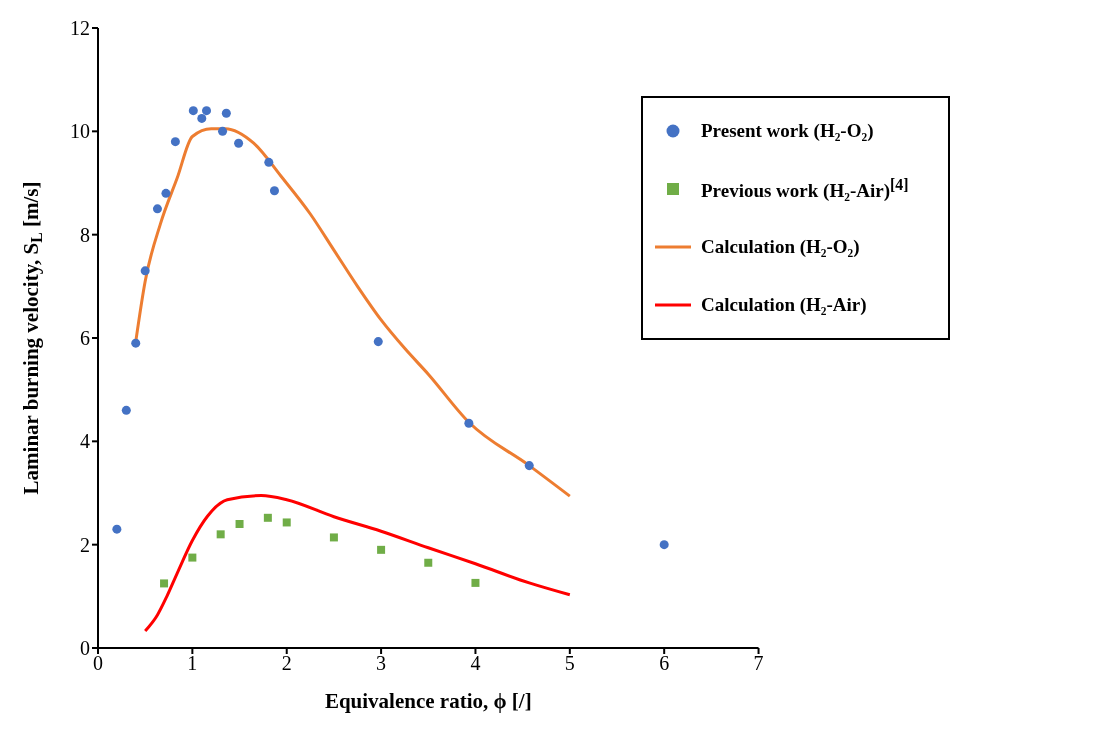 This screenshot has height=756, width=1096. What do you see at coordinates (192, 663) in the screenshot?
I see `x-tick-label: 1` at bounding box center [192, 663].